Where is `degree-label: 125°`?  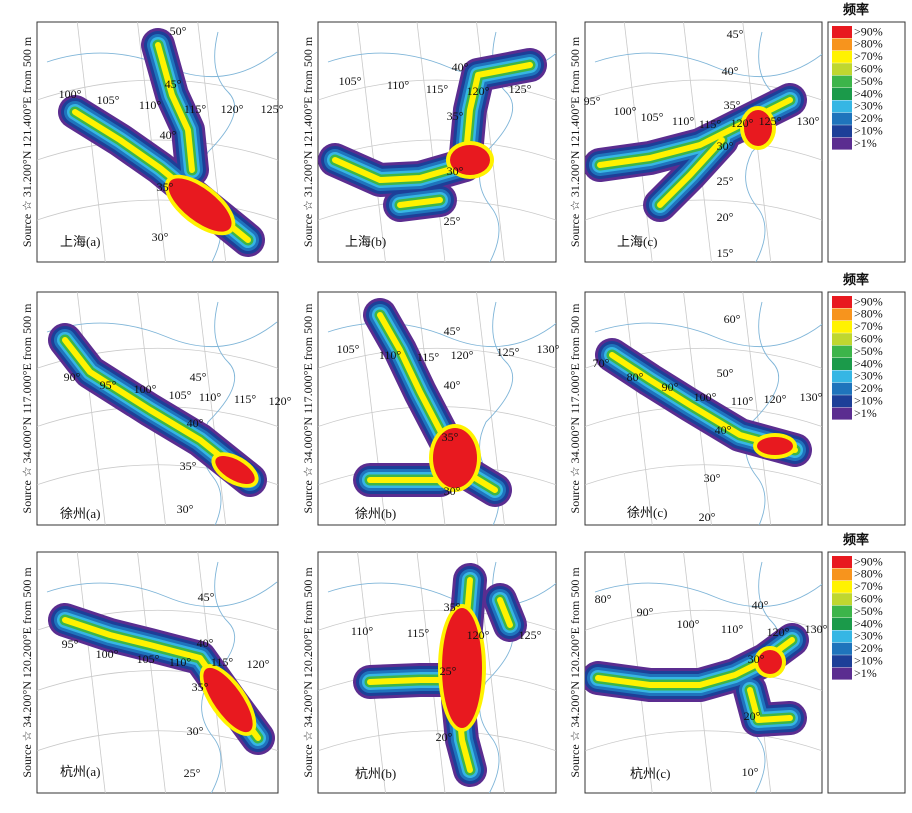 degree-label: 125° is located at coordinates (770, 121).